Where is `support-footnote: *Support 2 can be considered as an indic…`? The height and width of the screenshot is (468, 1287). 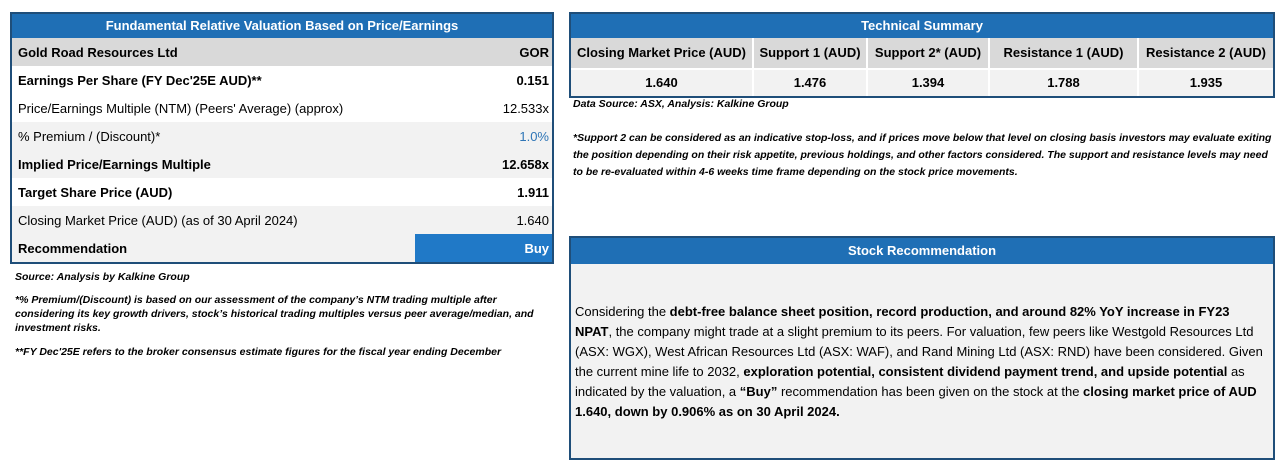 support-footnote: *Support 2 can be considered as an indic… is located at coordinates (922, 155).